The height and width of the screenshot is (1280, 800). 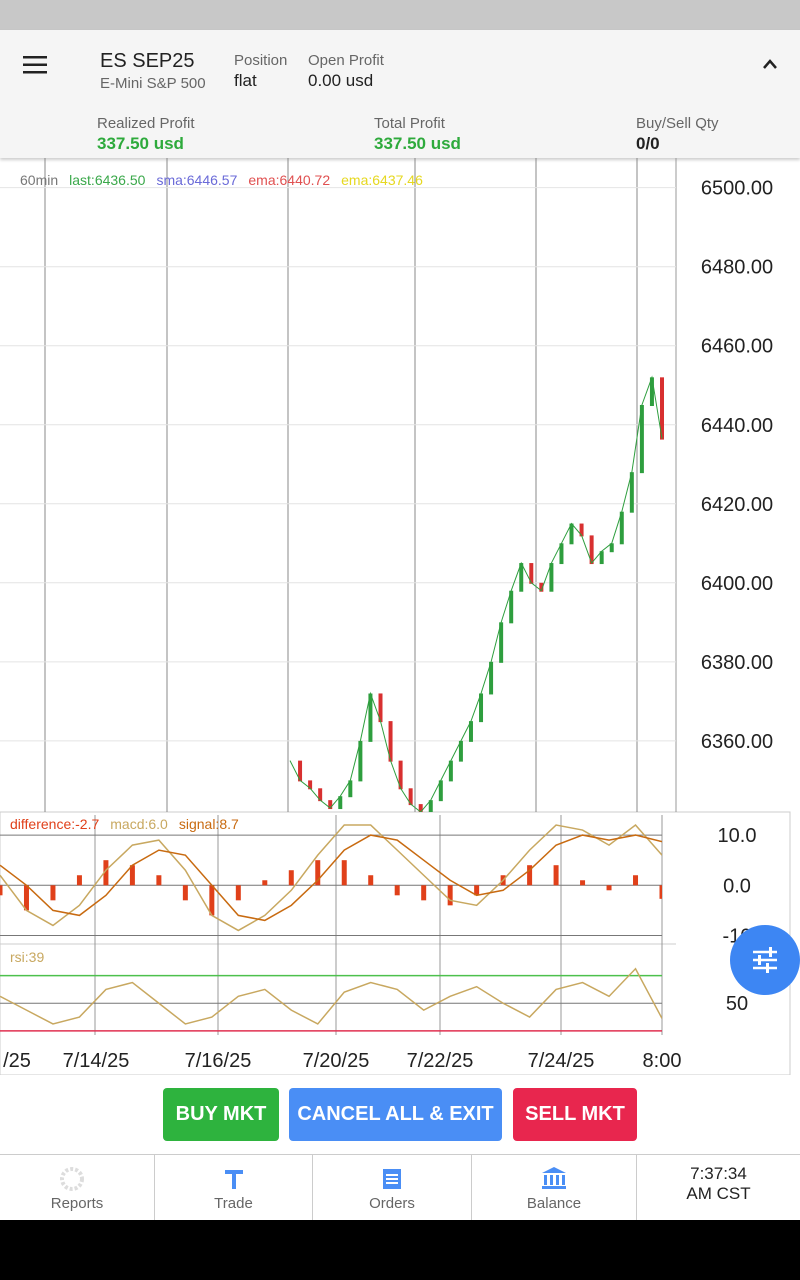 I want to click on legend-entry: sma:6446.57, so click(x=196, y=180).